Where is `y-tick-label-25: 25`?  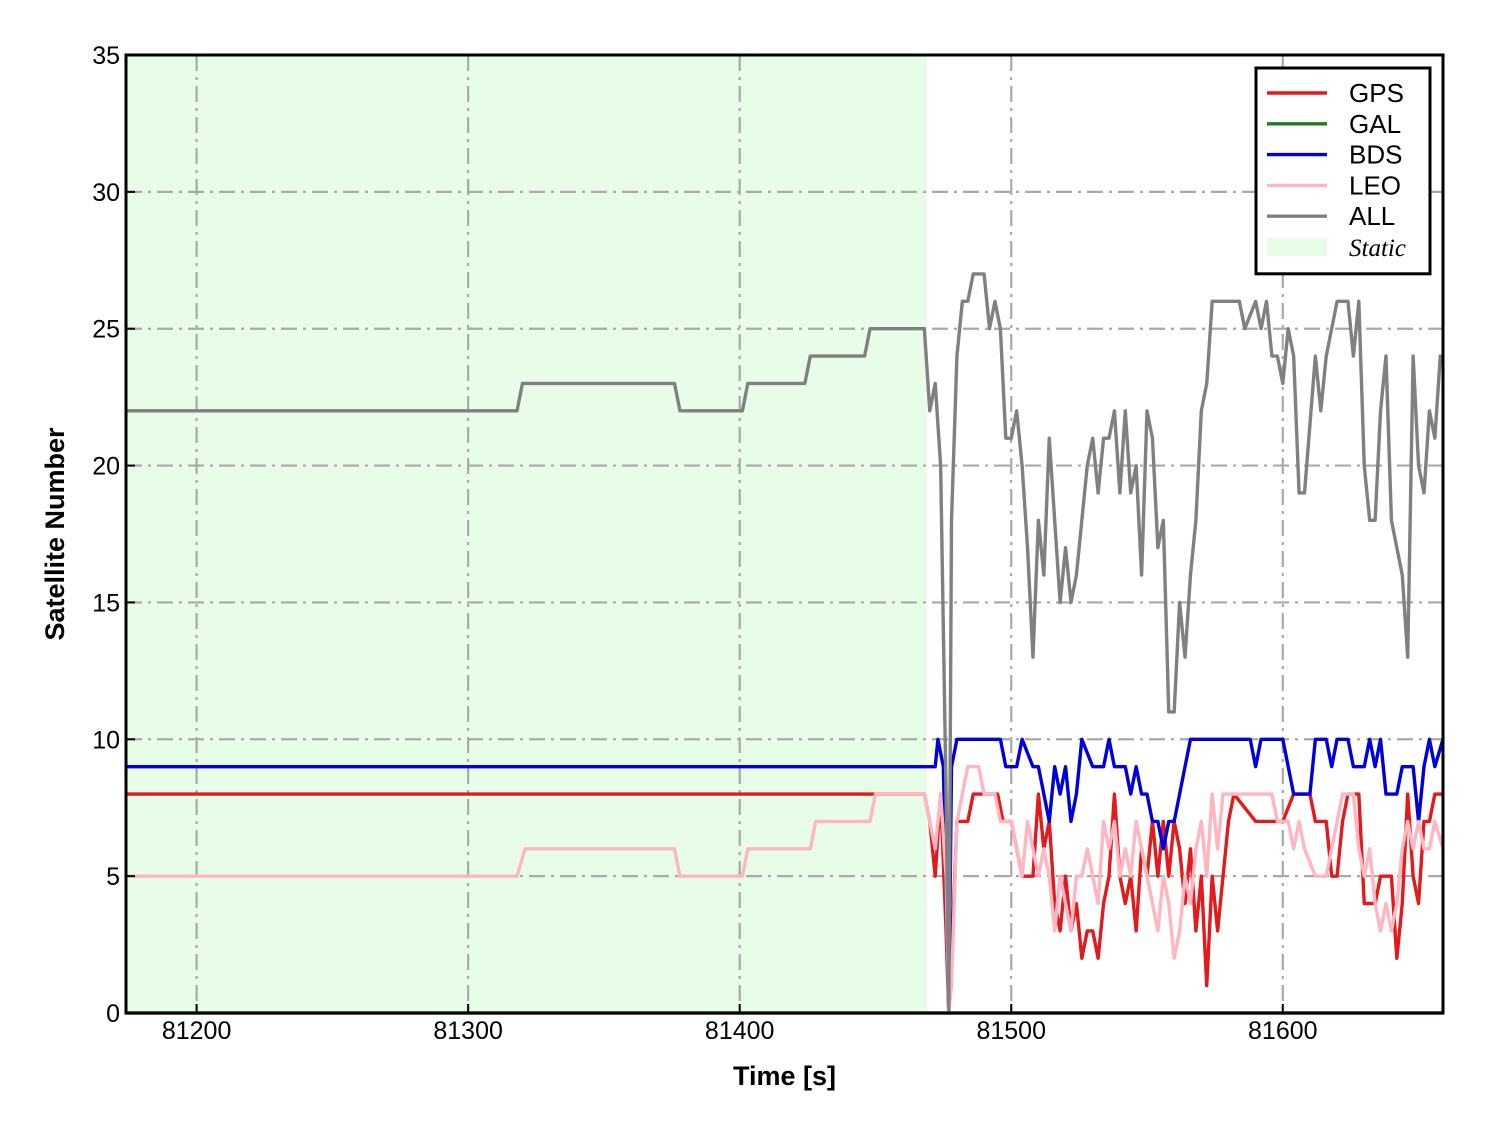 y-tick-label-25: 25 is located at coordinates (106, 330).